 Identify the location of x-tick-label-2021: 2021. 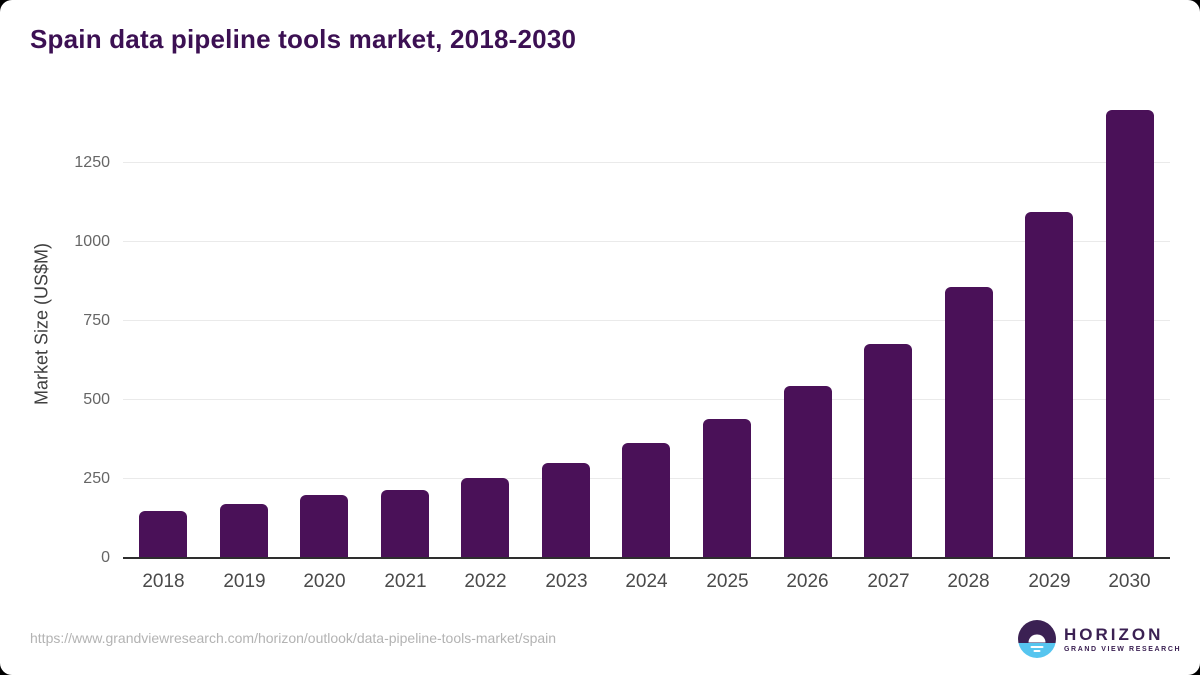
(405, 581).